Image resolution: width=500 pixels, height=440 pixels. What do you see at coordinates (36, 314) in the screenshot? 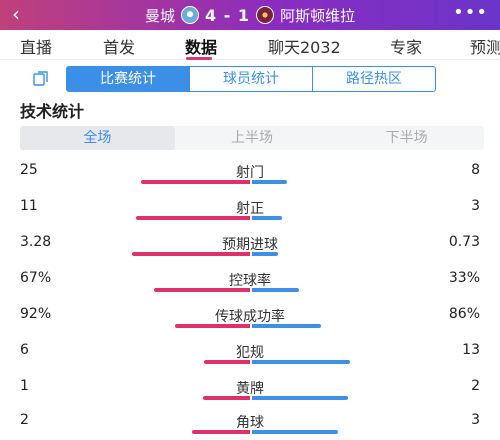
I see `home-value: 92%` at bounding box center [36, 314].